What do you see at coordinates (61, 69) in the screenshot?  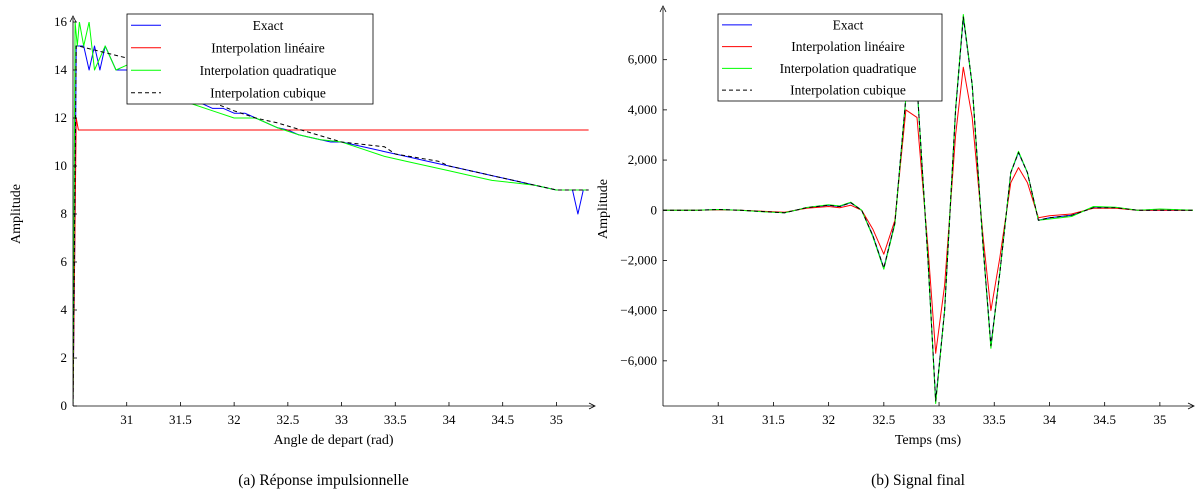 I see `y-tick-label: 14` at bounding box center [61, 69].